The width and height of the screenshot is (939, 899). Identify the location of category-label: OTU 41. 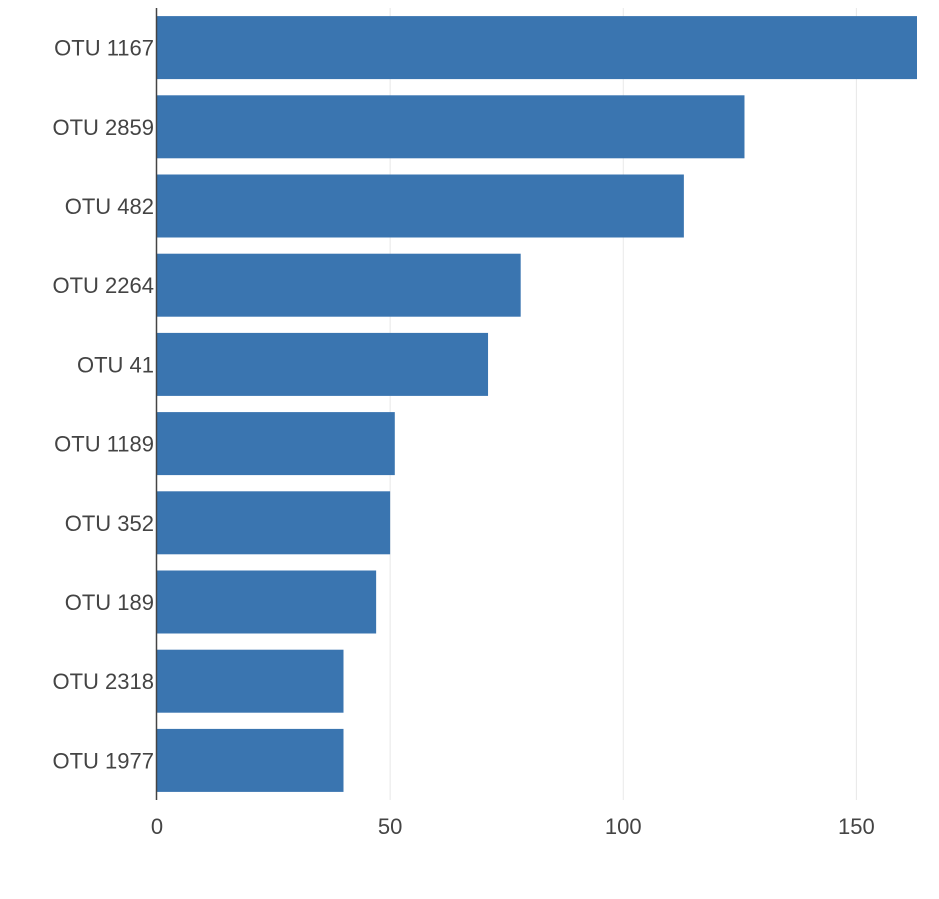
(115, 364).